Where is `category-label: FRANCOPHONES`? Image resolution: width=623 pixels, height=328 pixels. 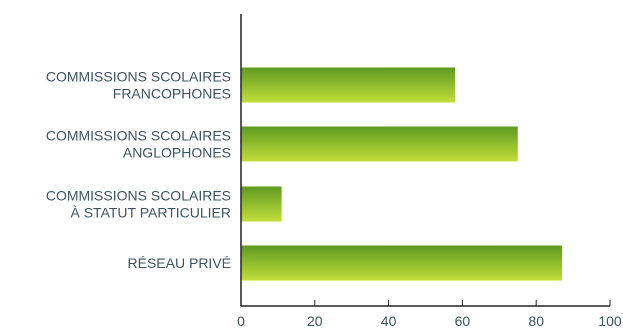
category-label: FRANCOPHONES is located at coordinates (172, 94).